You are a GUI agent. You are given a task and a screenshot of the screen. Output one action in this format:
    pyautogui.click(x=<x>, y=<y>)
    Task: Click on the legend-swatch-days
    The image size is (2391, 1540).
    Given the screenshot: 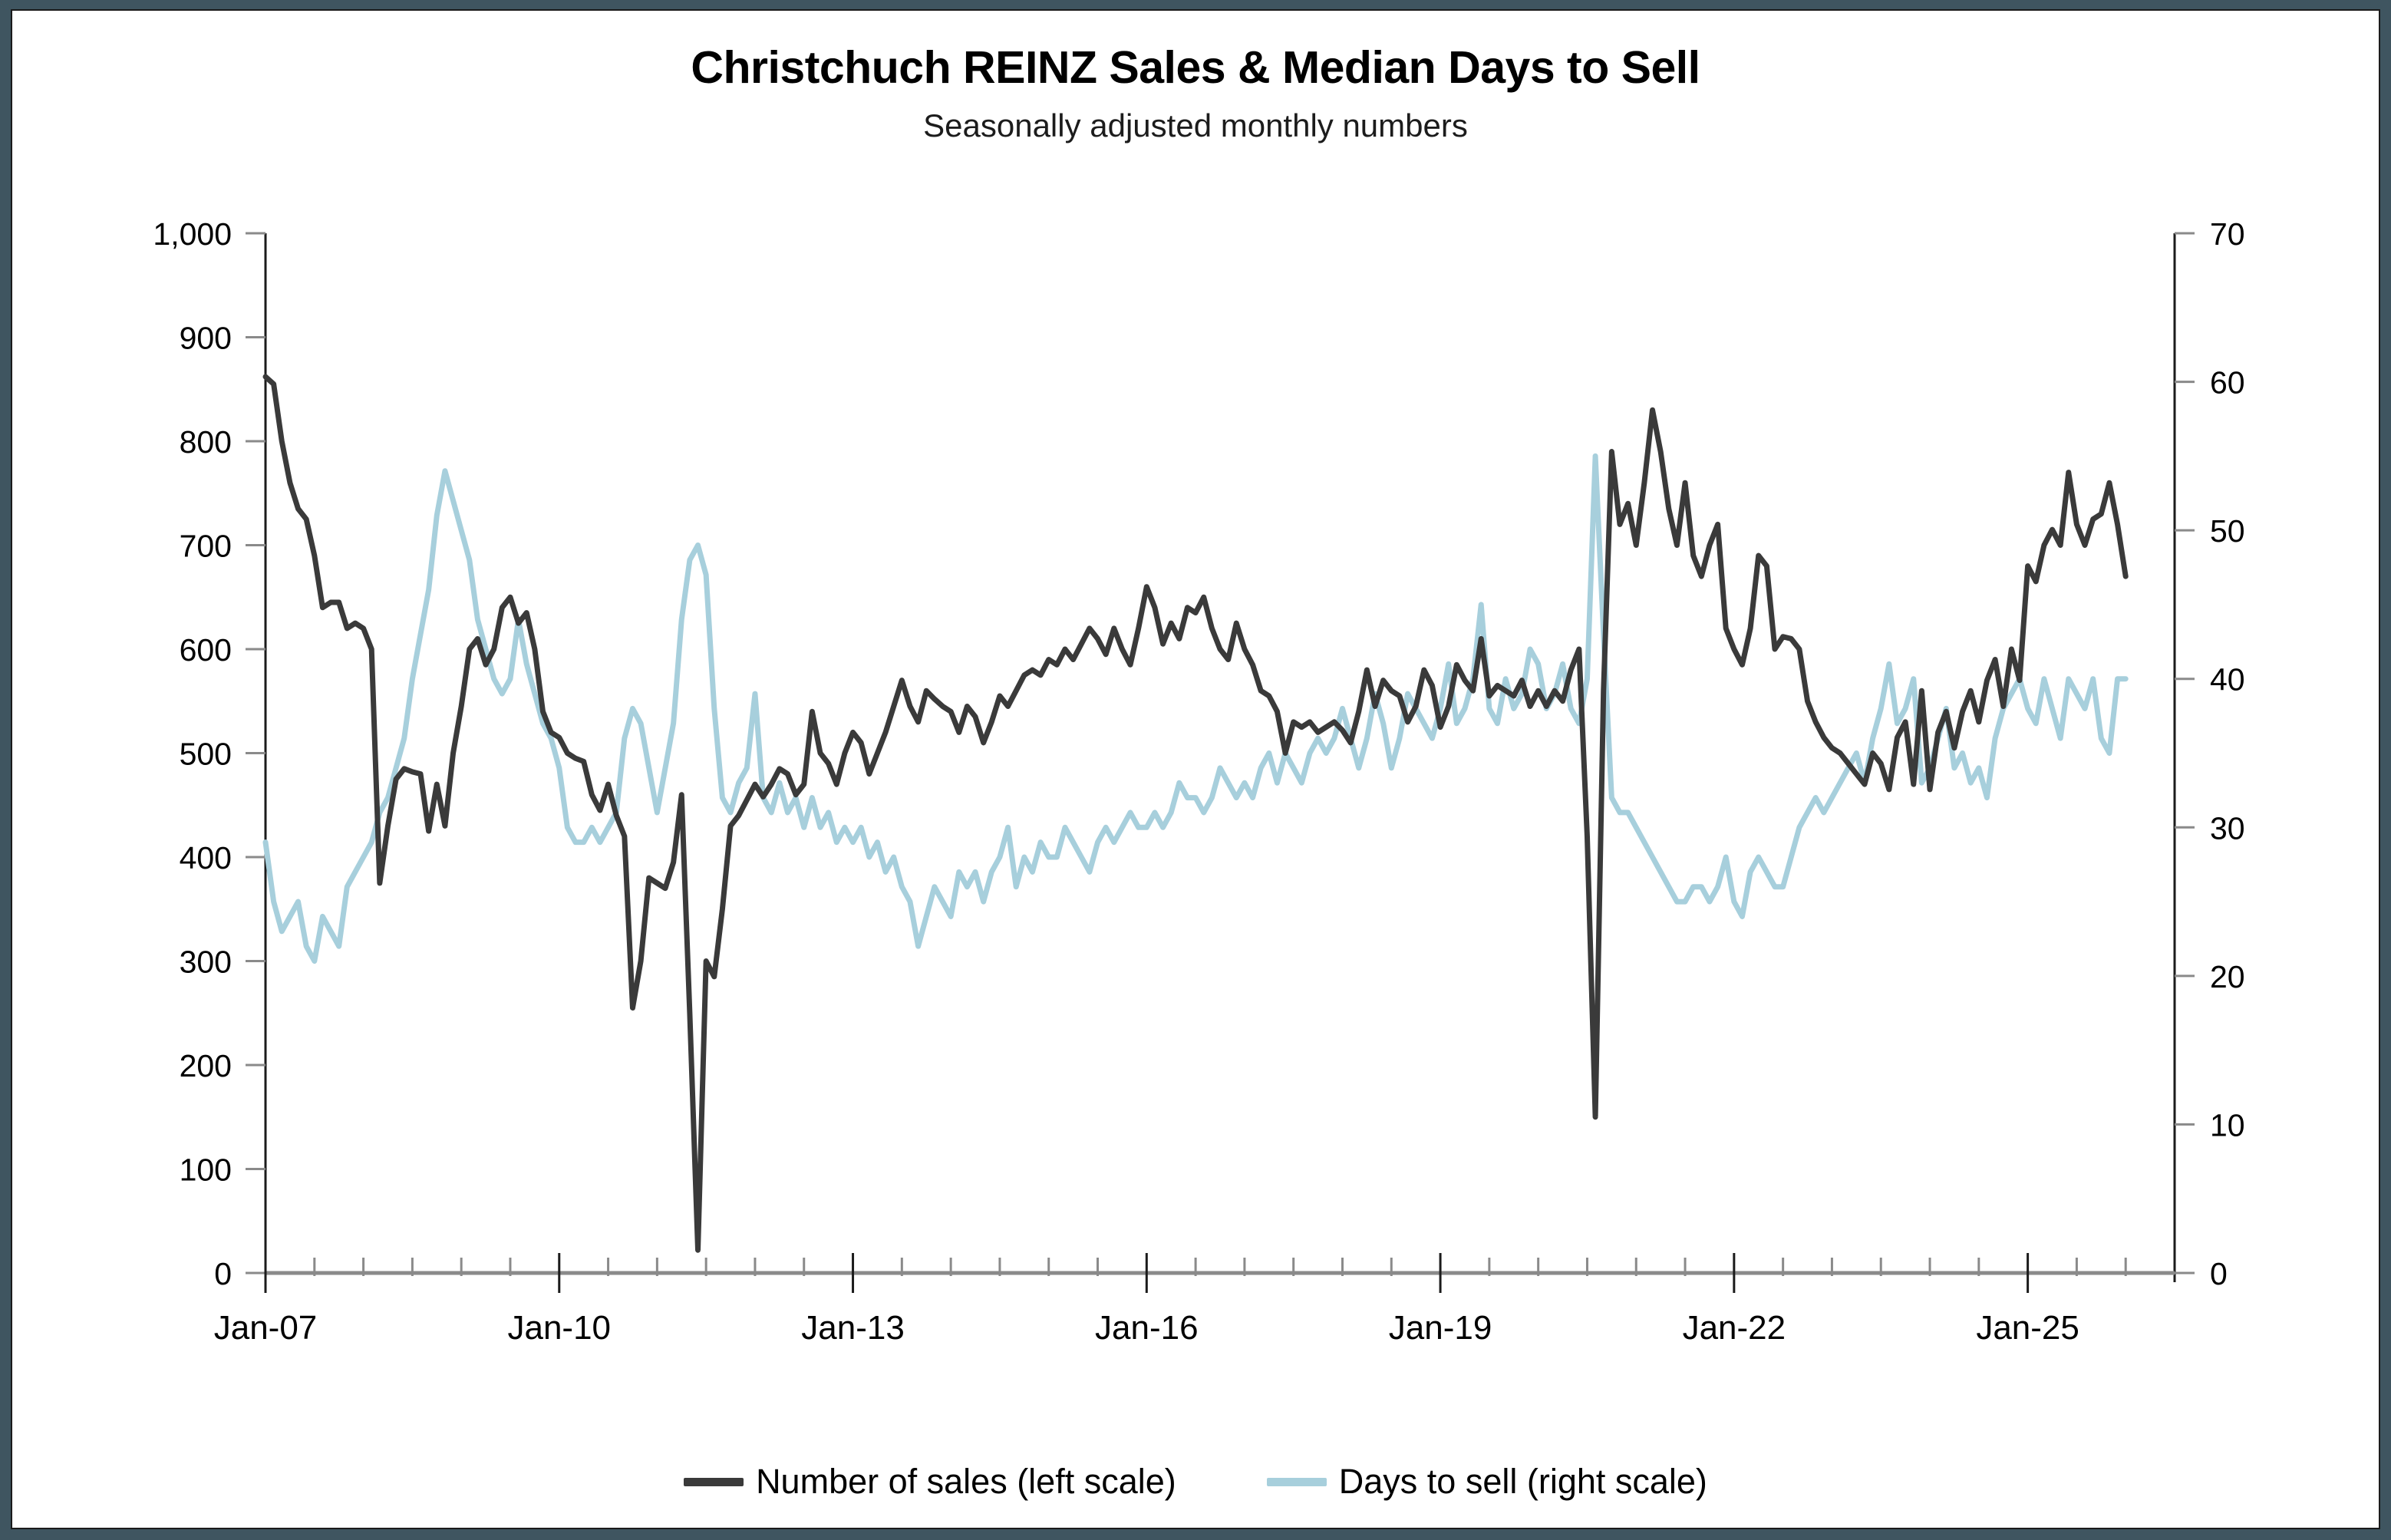 What is the action you would take?
    pyautogui.click(x=1296, y=1481)
    